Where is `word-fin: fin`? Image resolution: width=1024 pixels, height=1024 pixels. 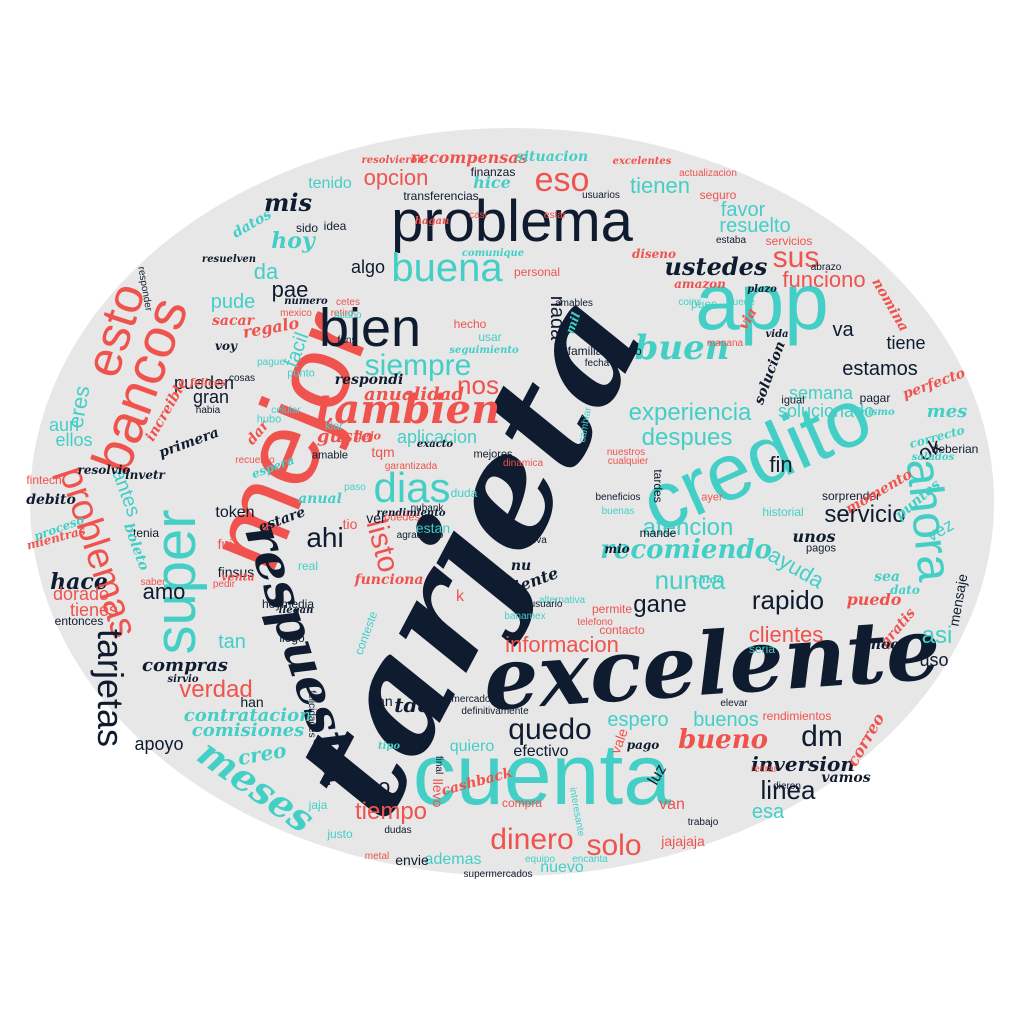 word-fin: fin is located at coordinates (781, 464).